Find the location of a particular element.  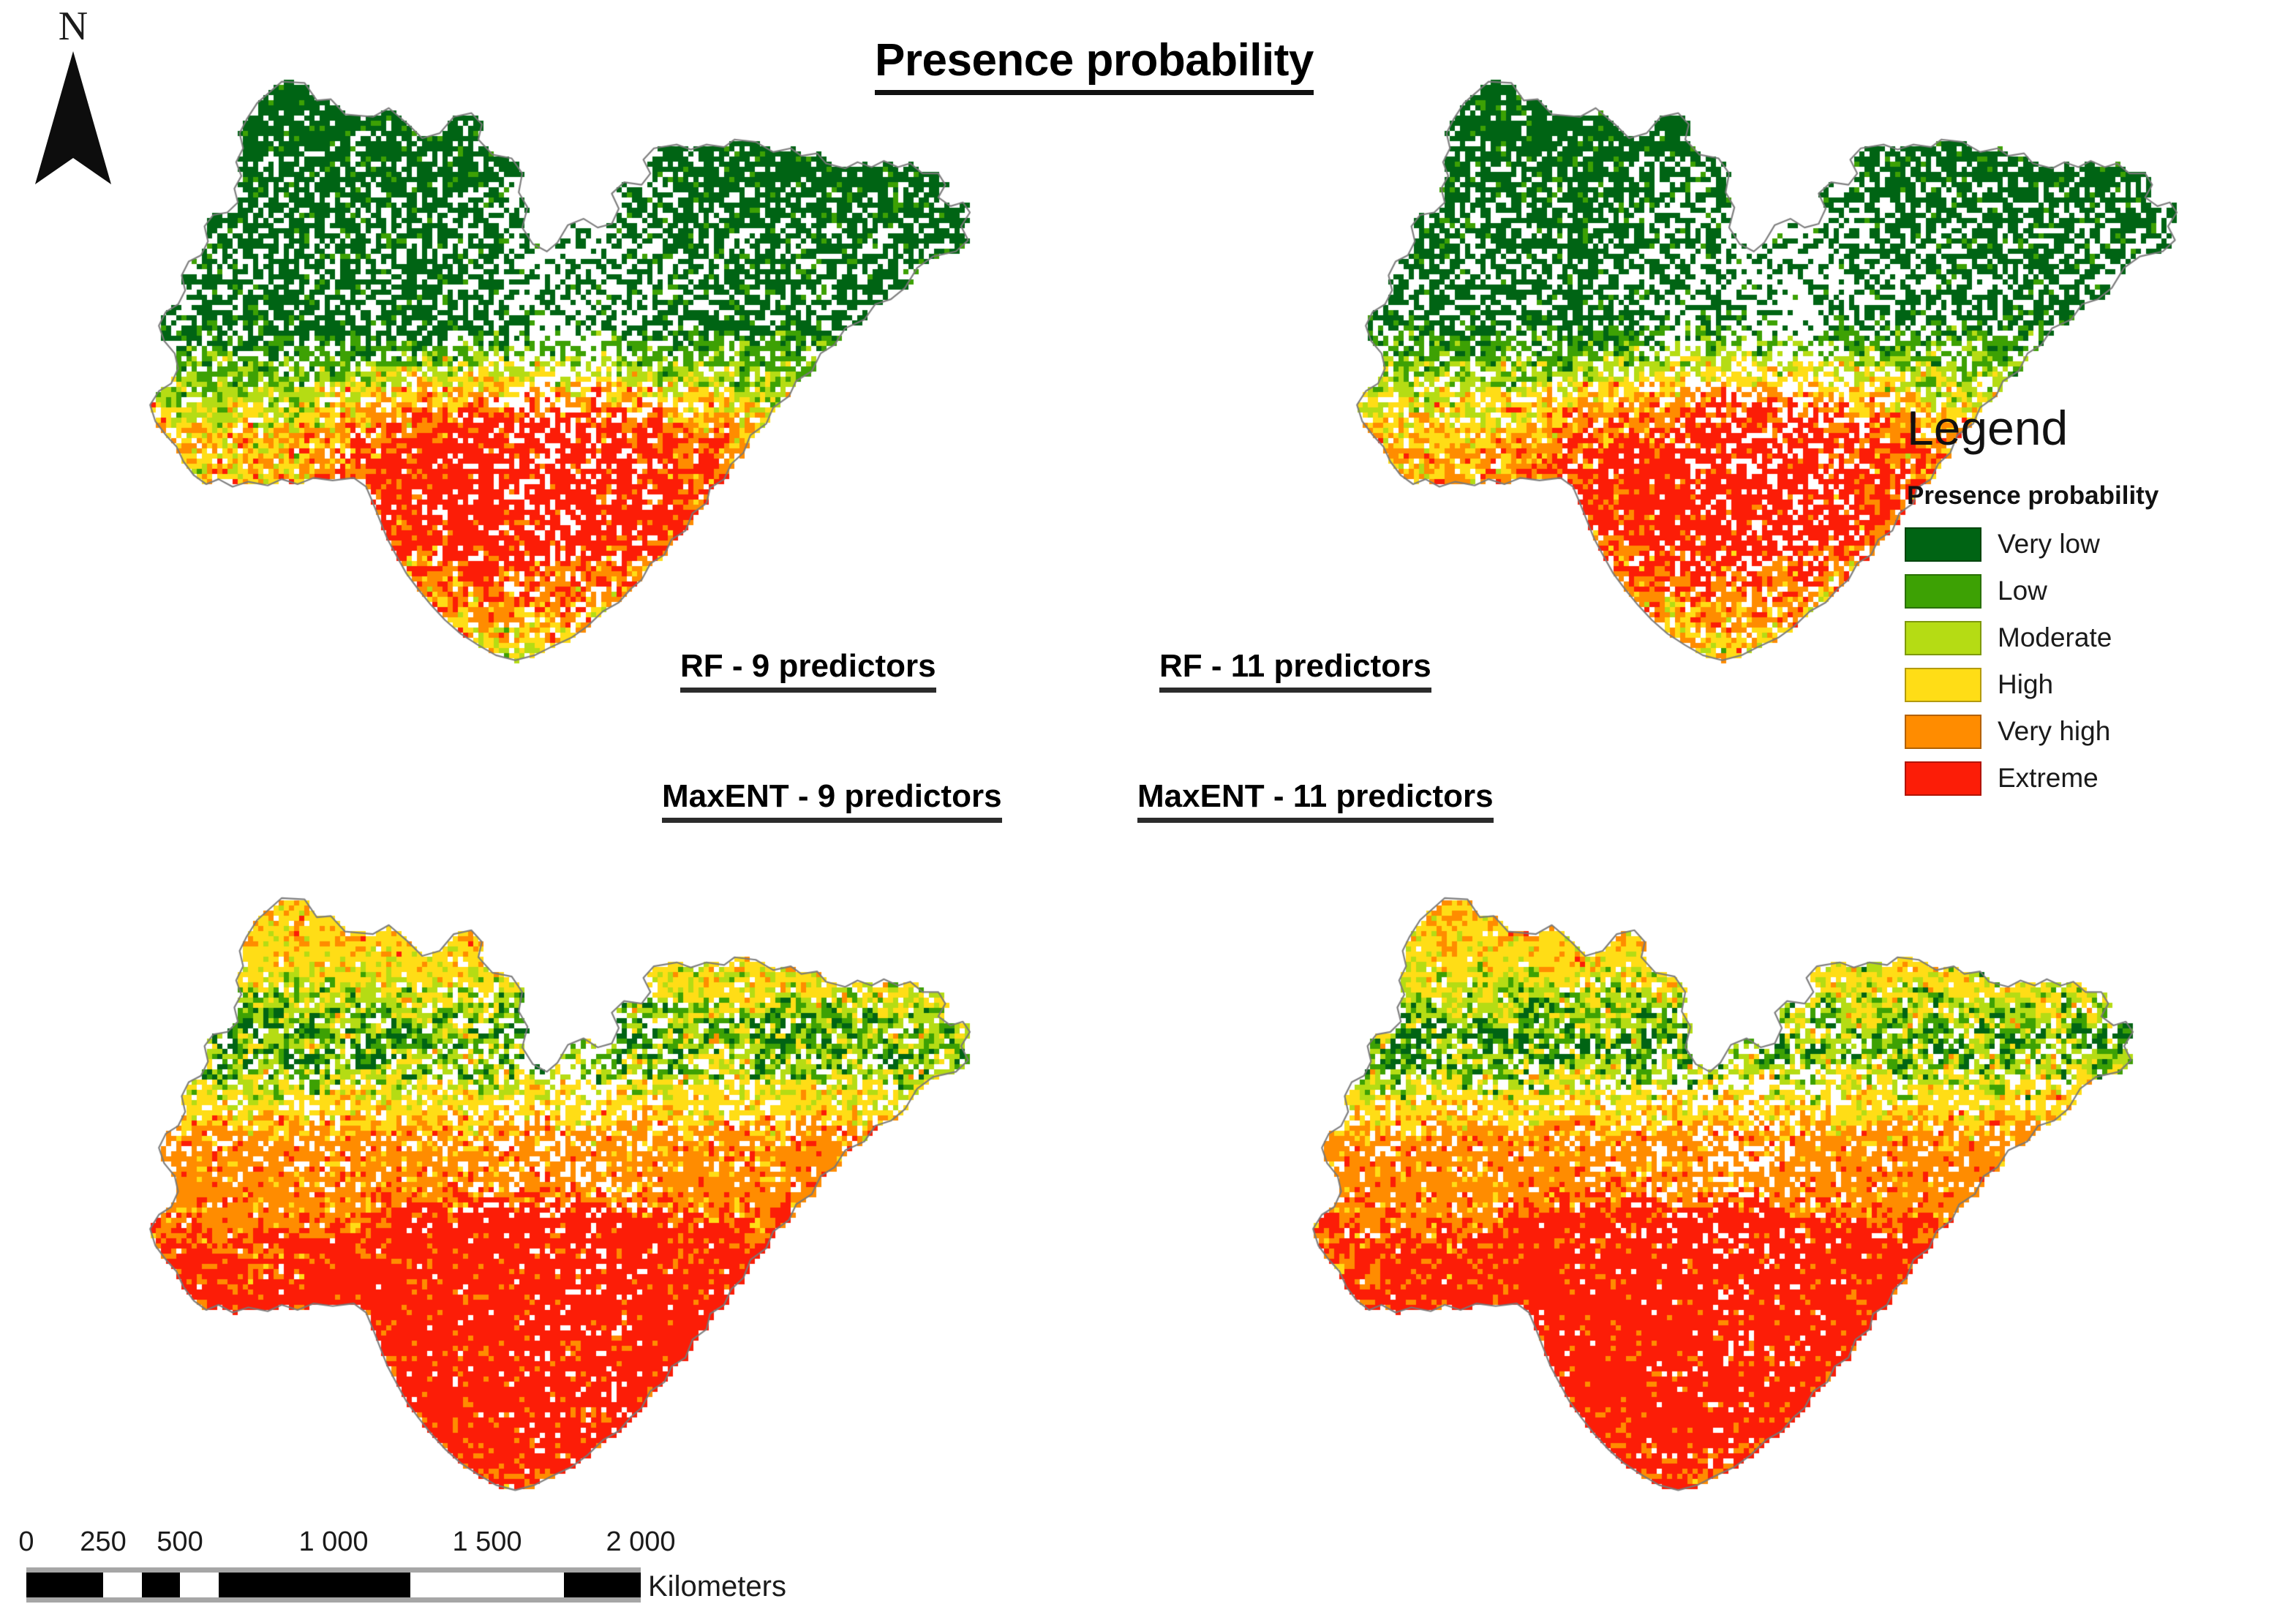

map-panel-rf11 is located at coordinates (1755, 358).